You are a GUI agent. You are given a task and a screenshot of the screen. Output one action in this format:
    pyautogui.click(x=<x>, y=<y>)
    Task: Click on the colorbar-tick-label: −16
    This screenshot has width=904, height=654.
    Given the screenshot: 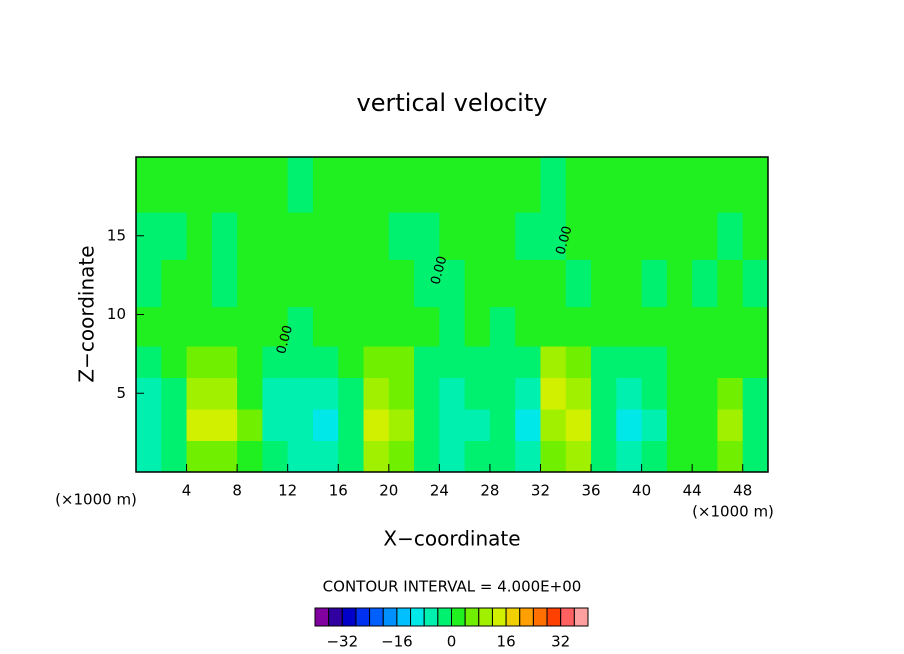 What is the action you would take?
    pyautogui.click(x=397, y=642)
    